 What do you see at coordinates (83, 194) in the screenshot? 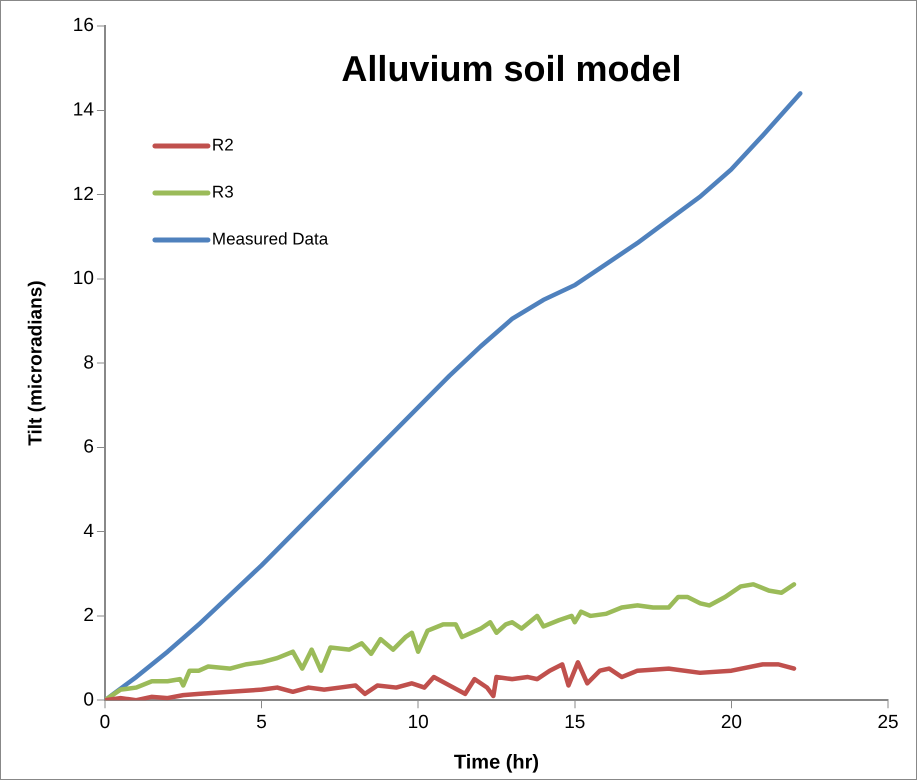
I see `y-tick-label: 12` at bounding box center [83, 194].